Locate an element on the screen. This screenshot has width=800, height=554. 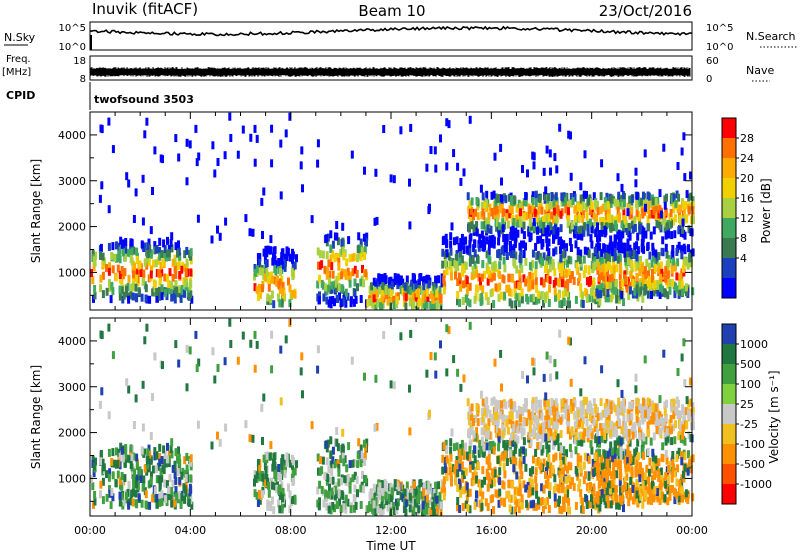
power-colorbar-label: Power [dB] is located at coordinates (766, 210).